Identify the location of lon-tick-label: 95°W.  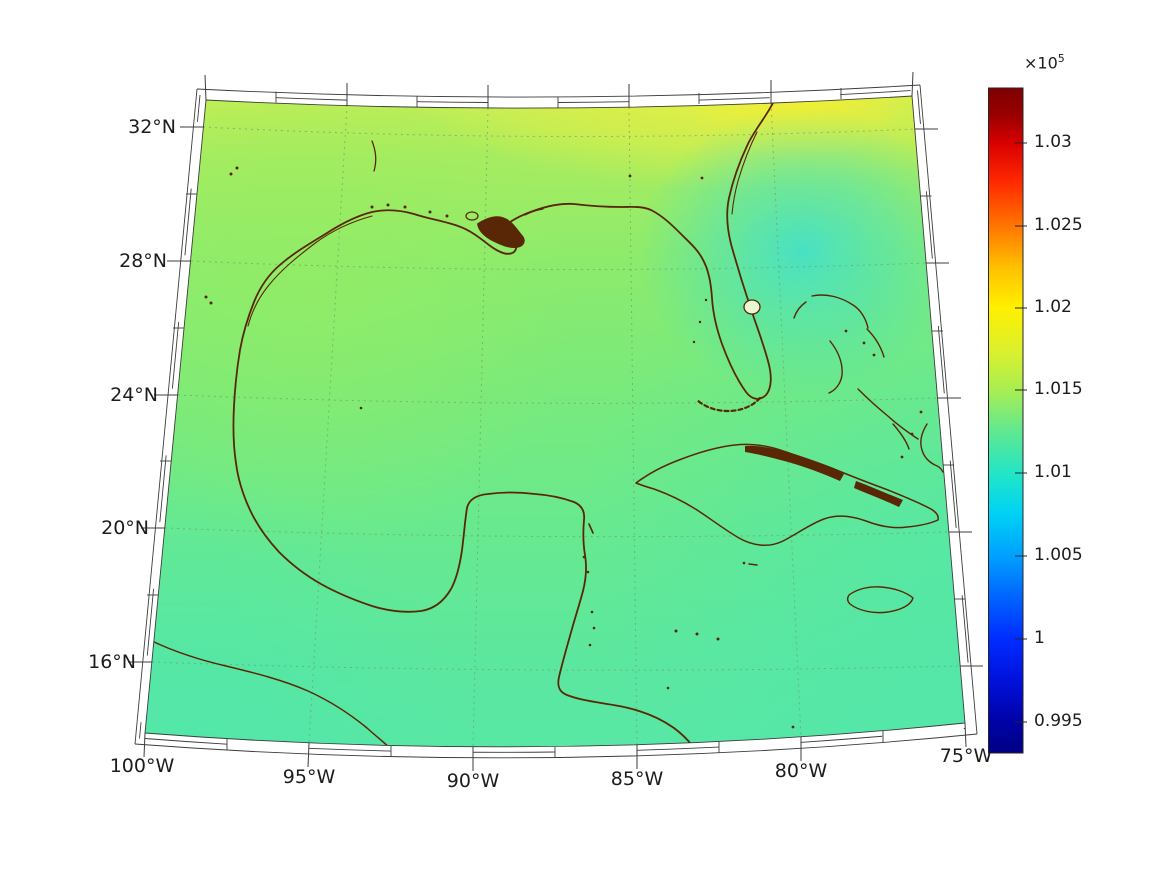
(309, 777).